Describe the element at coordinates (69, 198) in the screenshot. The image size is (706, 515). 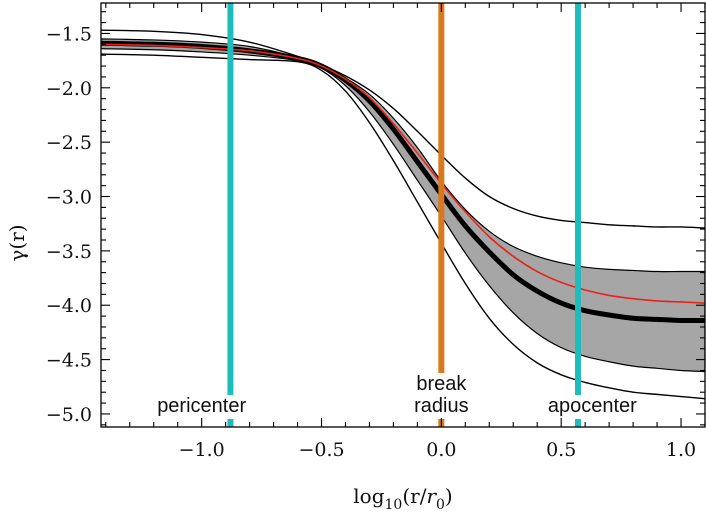
I see `y-tick-label: −3.0` at that location.